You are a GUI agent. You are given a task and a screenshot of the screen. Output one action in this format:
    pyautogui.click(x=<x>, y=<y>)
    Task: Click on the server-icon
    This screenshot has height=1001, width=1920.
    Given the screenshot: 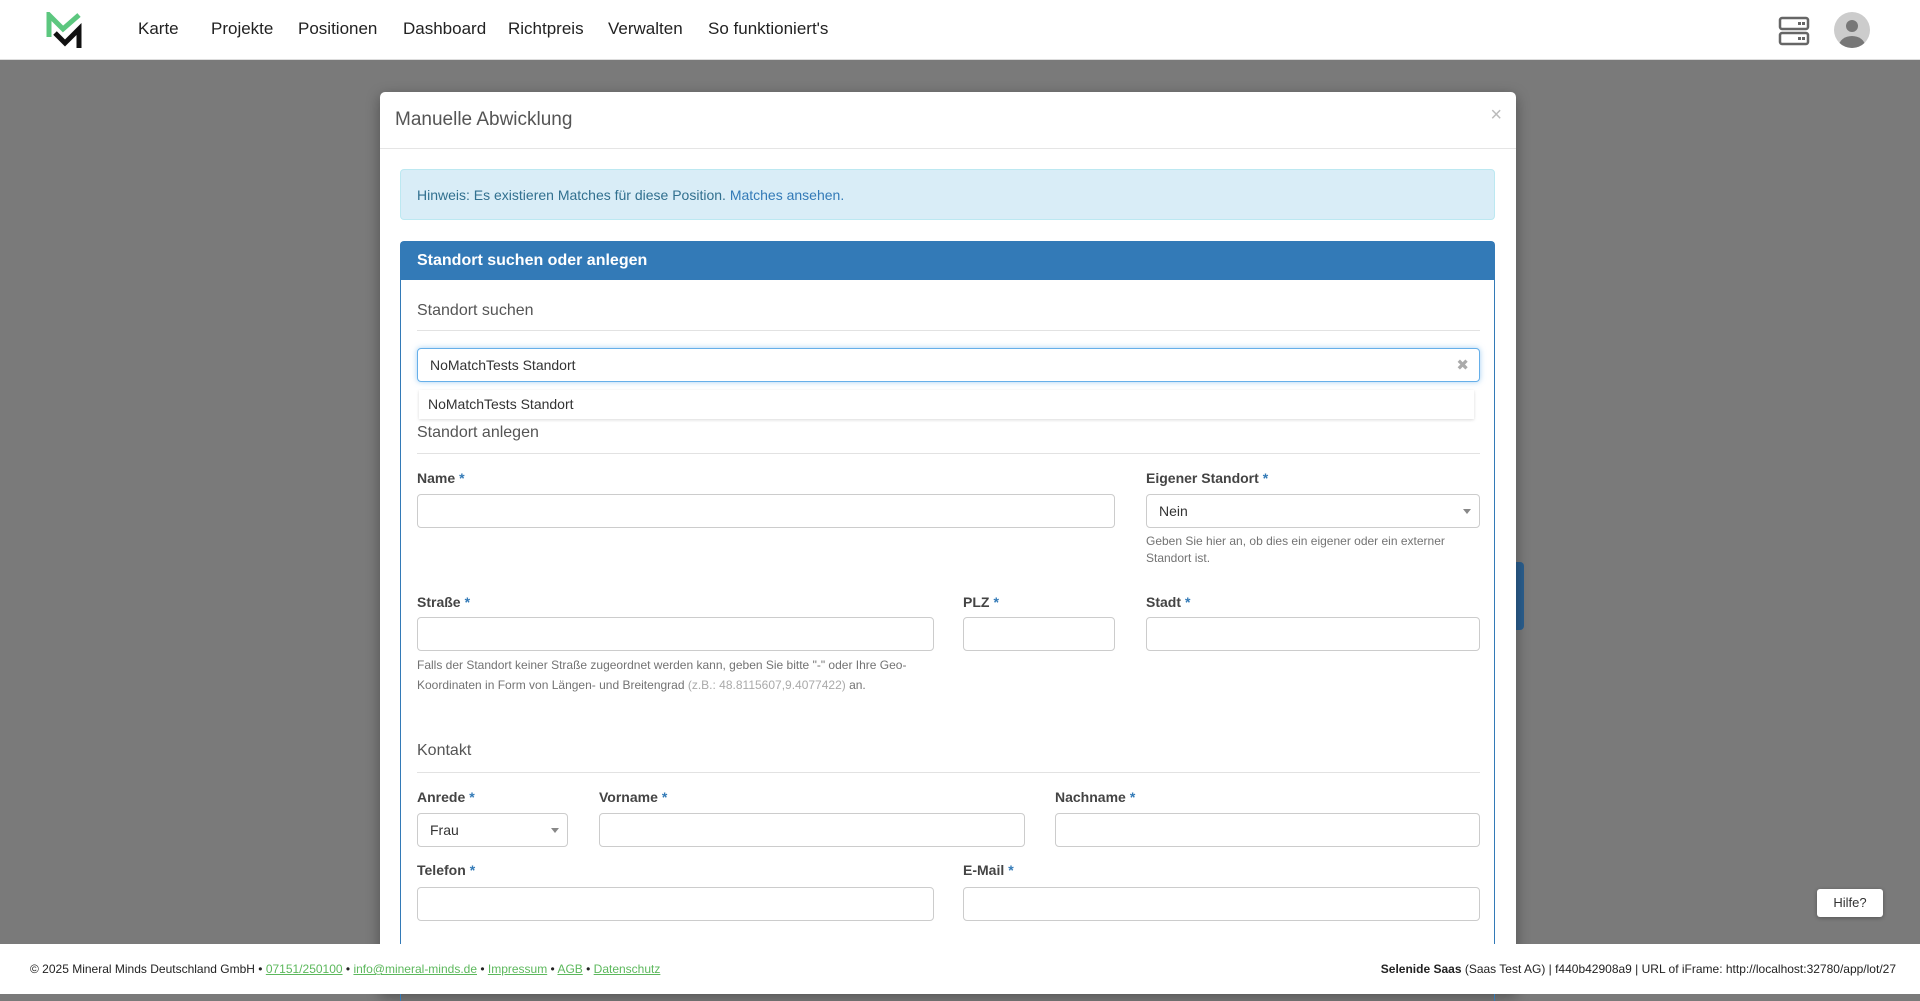 What is the action you would take?
    pyautogui.click(x=1794, y=31)
    